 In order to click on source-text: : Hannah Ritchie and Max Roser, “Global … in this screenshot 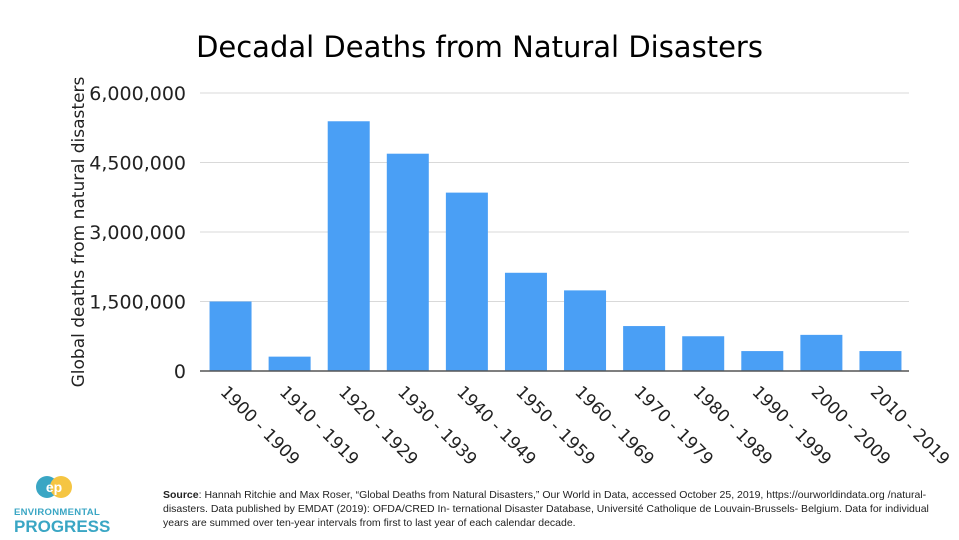, I will do `click(546, 509)`.